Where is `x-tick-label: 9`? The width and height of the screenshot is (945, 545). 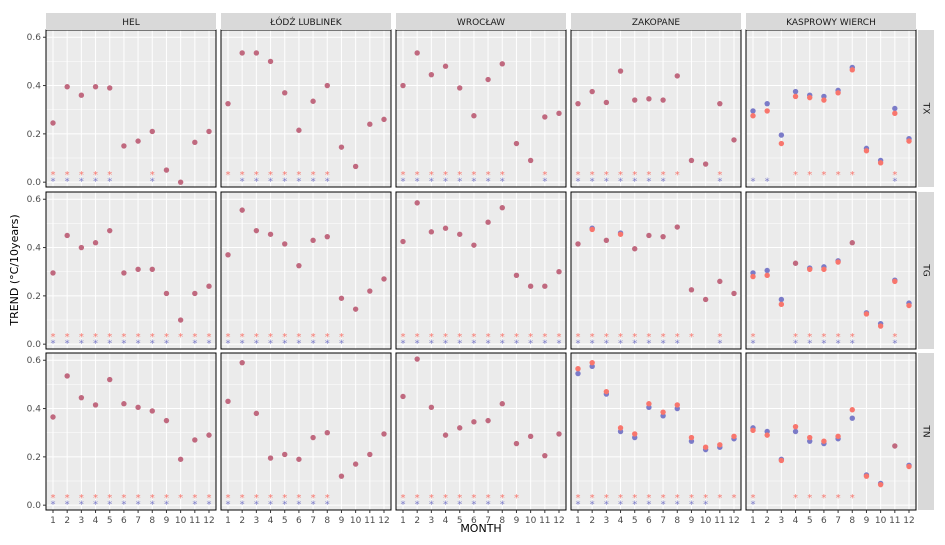 x-tick-label: 9 is located at coordinates (342, 521).